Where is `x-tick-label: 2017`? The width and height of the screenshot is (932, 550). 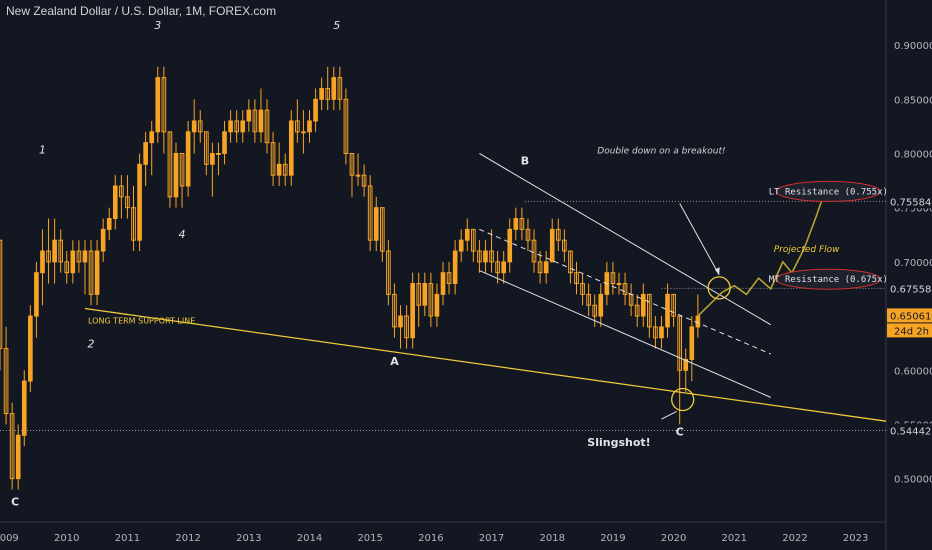
x-tick-label: 2017 is located at coordinates (491, 538).